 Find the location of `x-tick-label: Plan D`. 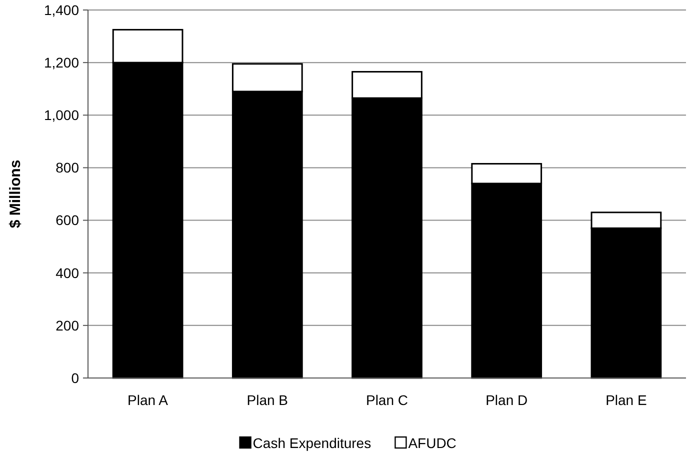

x-tick-label: Plan D is located at coordinates (507, 400).